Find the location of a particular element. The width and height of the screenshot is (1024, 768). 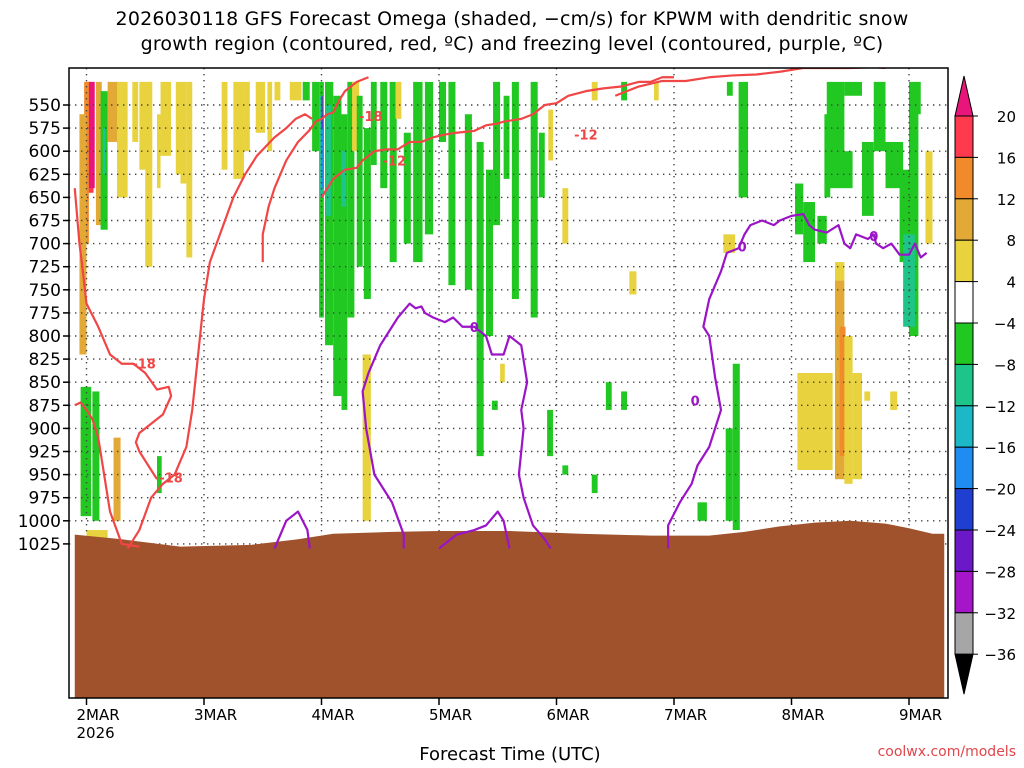

y-tick-label: 775 is located at coordinates (45, 314).